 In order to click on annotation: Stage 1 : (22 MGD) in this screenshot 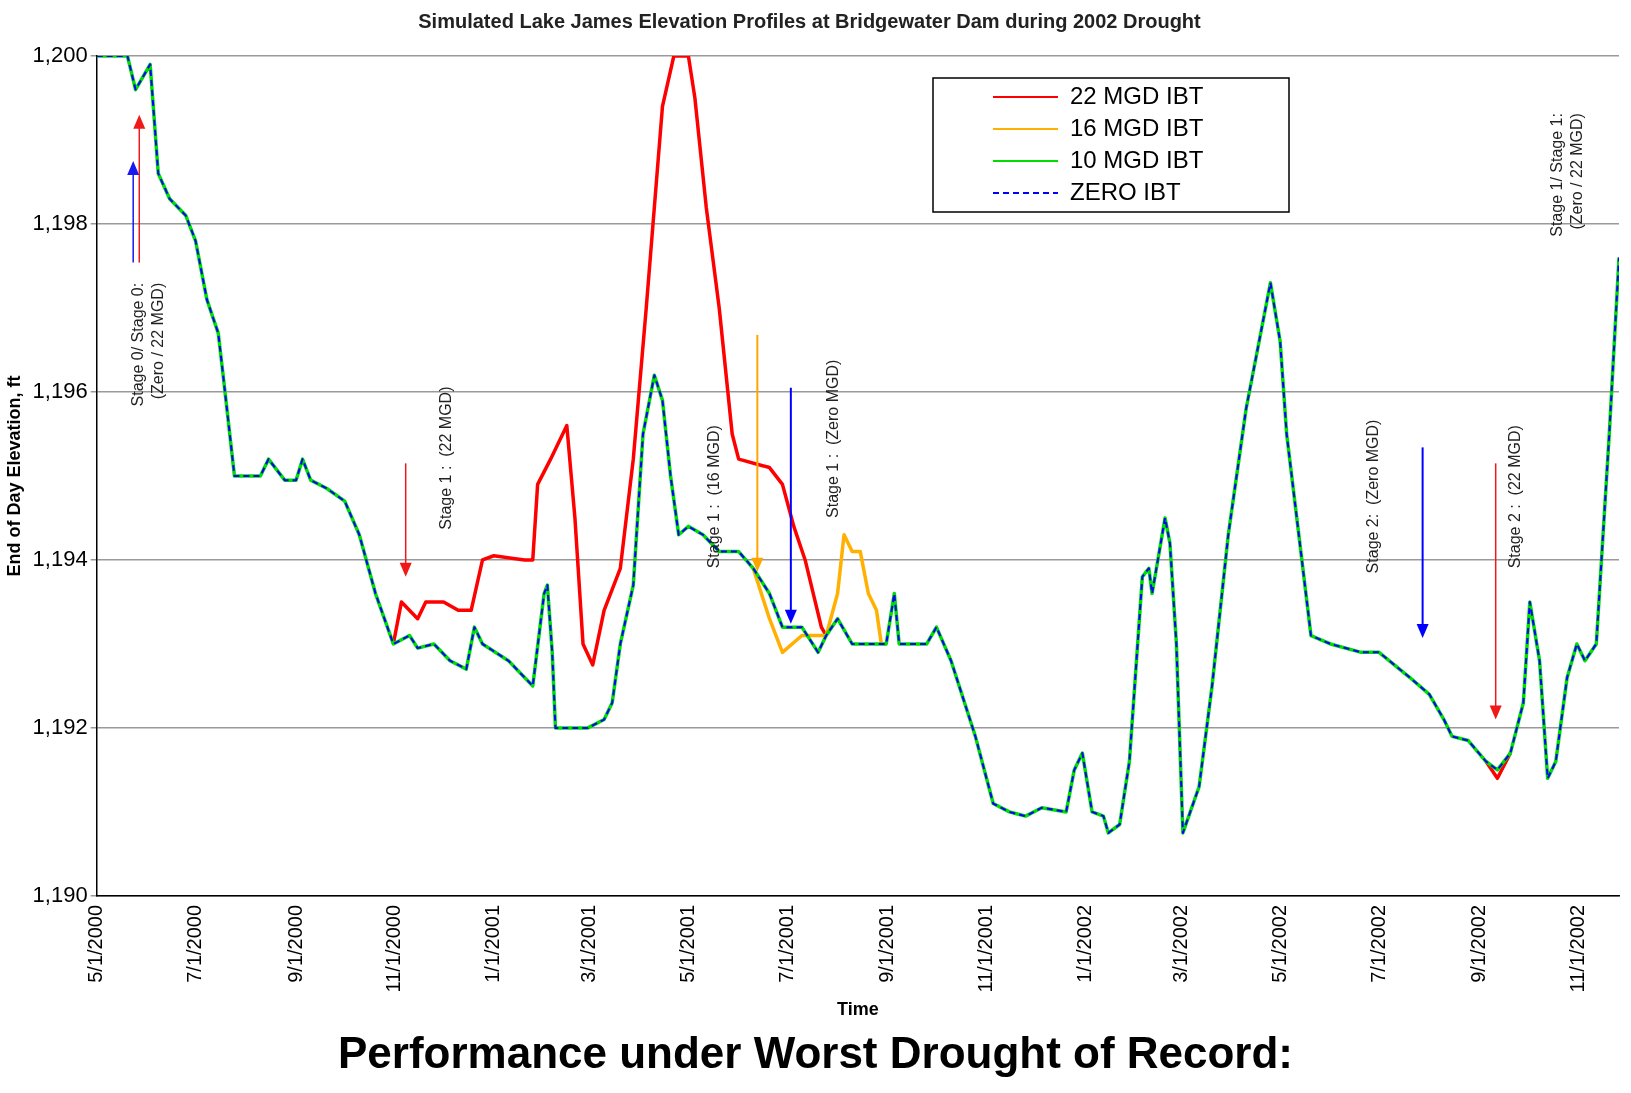, I will do `click(446, 458)`.